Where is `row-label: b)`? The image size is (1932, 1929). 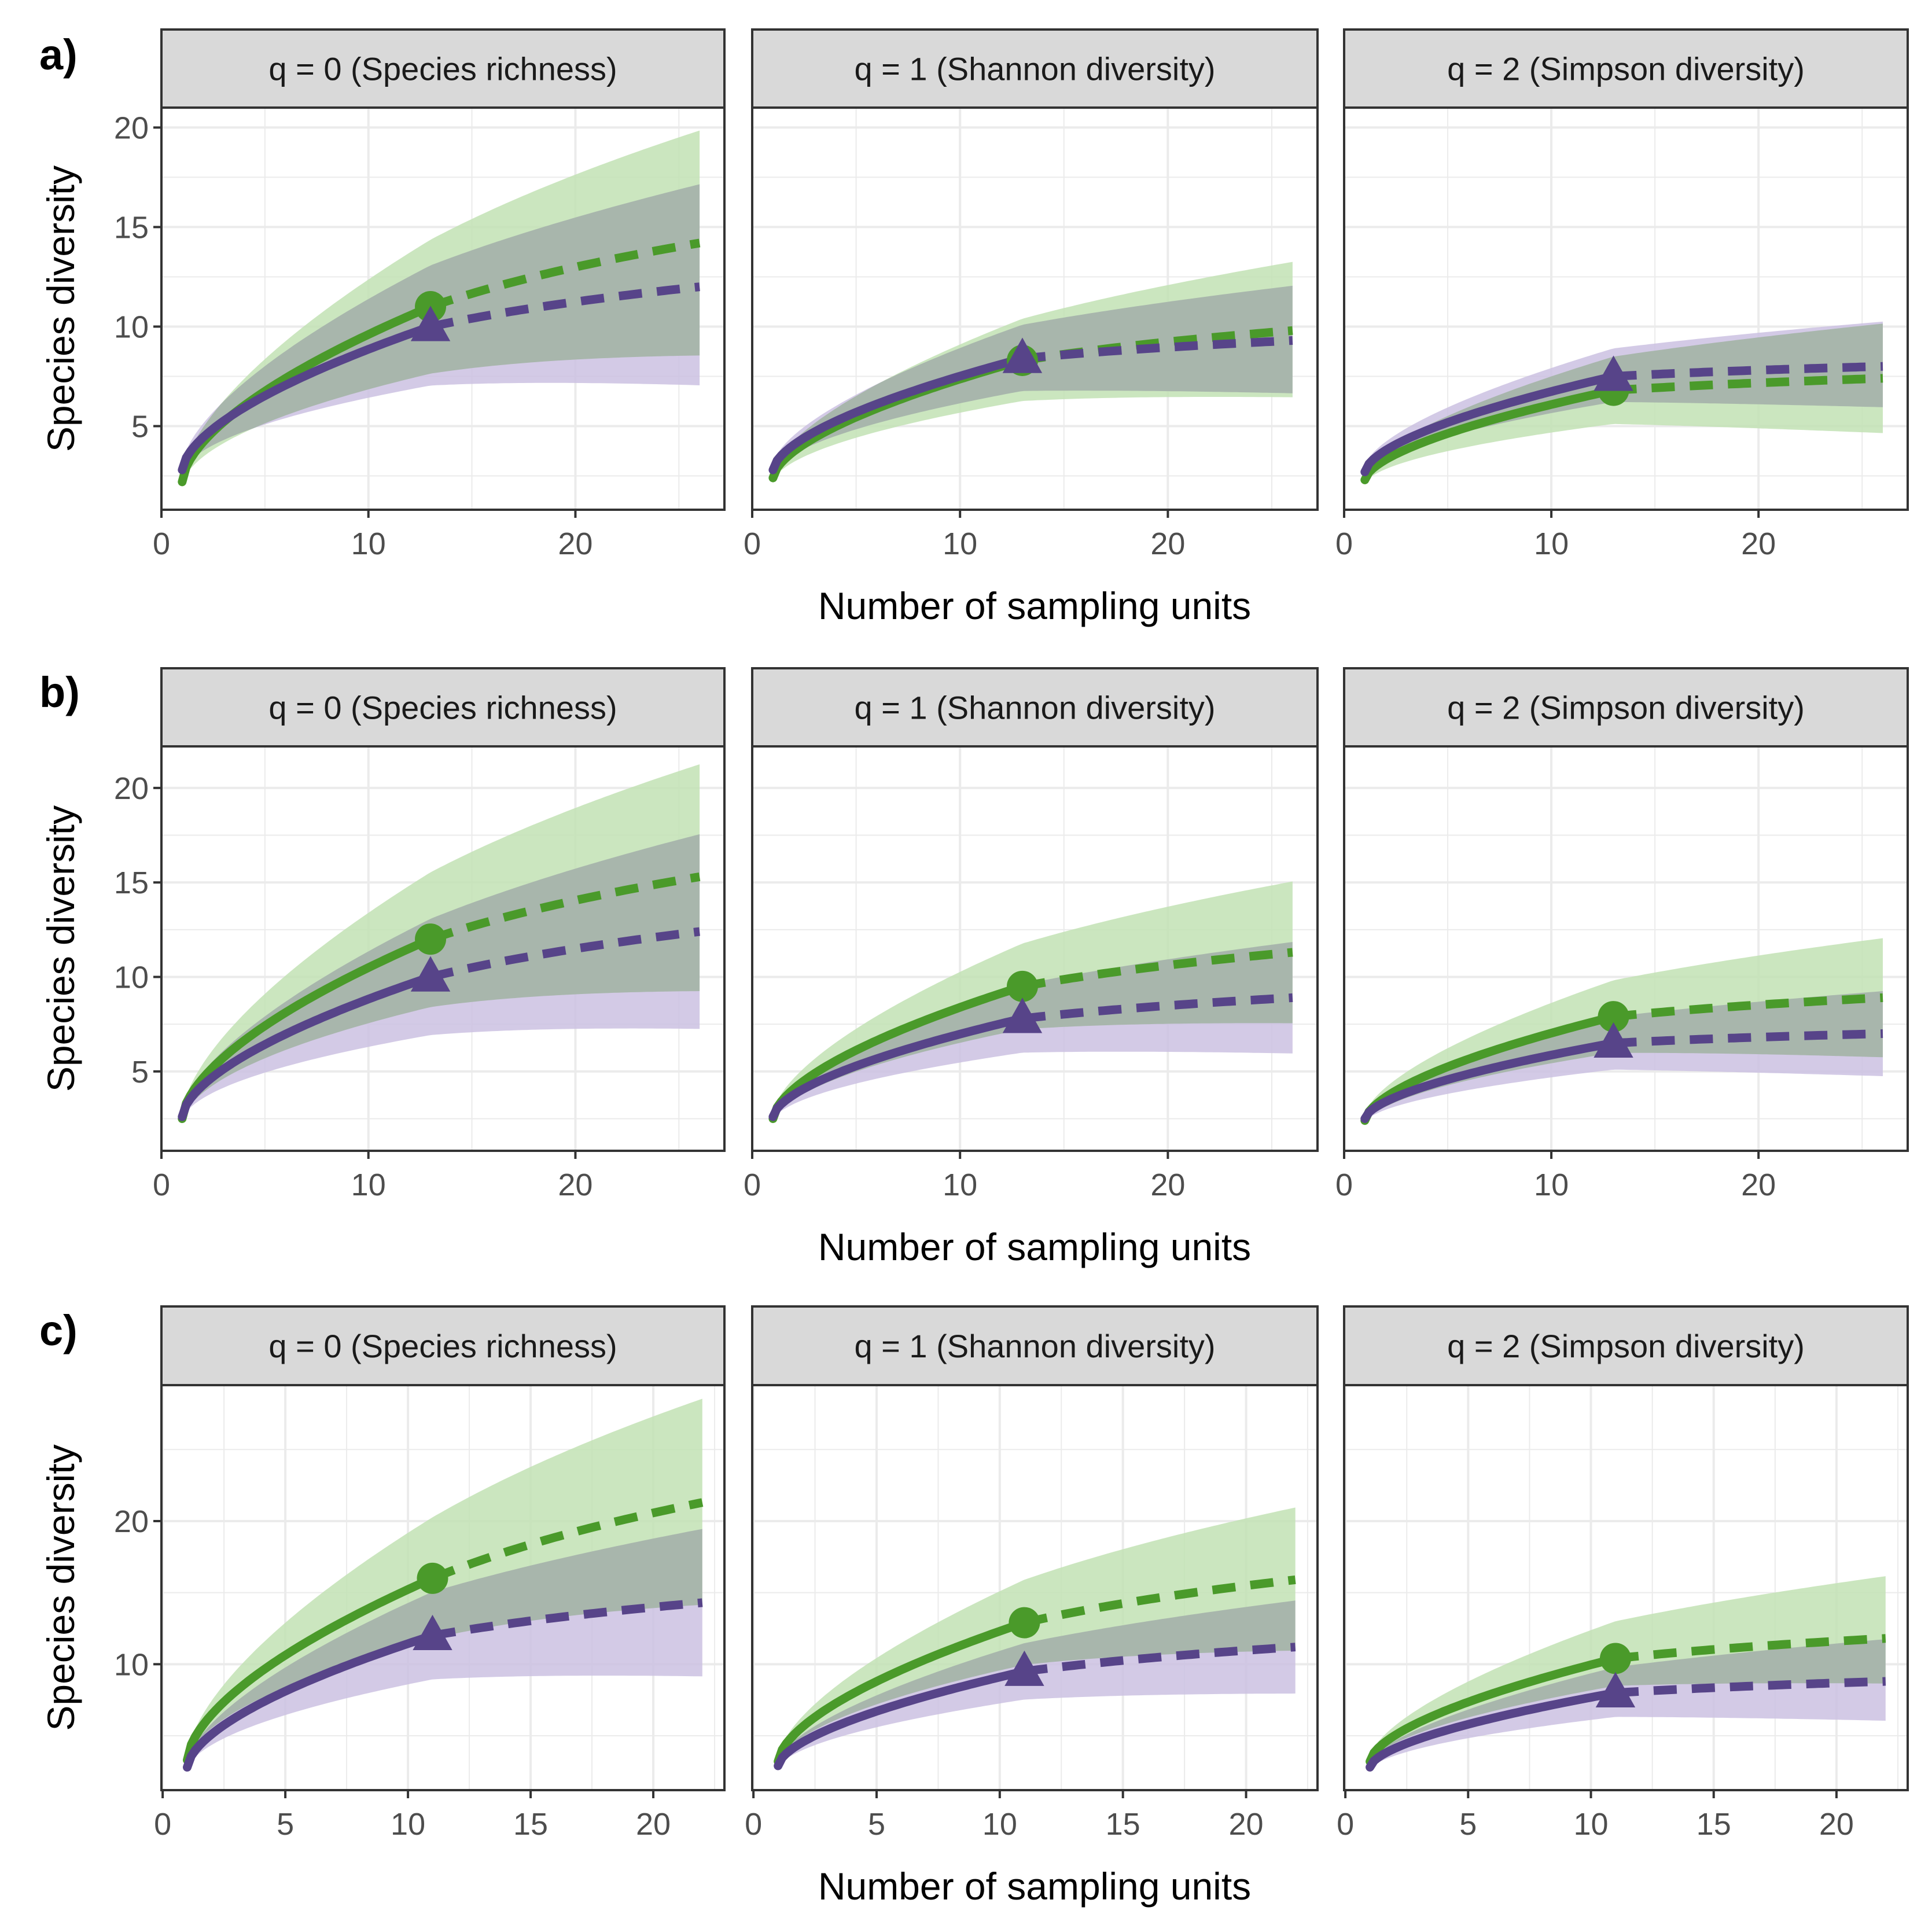
row-label: b) is located at coordinates (59, 692).